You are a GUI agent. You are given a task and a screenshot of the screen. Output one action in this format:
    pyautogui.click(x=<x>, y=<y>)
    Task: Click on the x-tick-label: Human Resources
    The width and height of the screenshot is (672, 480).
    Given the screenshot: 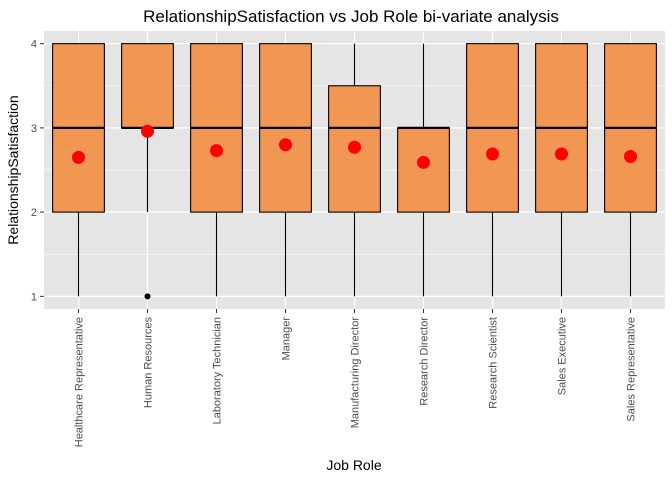 What is the action you would take?
    pyautogui.click(x=149, y=363)
    